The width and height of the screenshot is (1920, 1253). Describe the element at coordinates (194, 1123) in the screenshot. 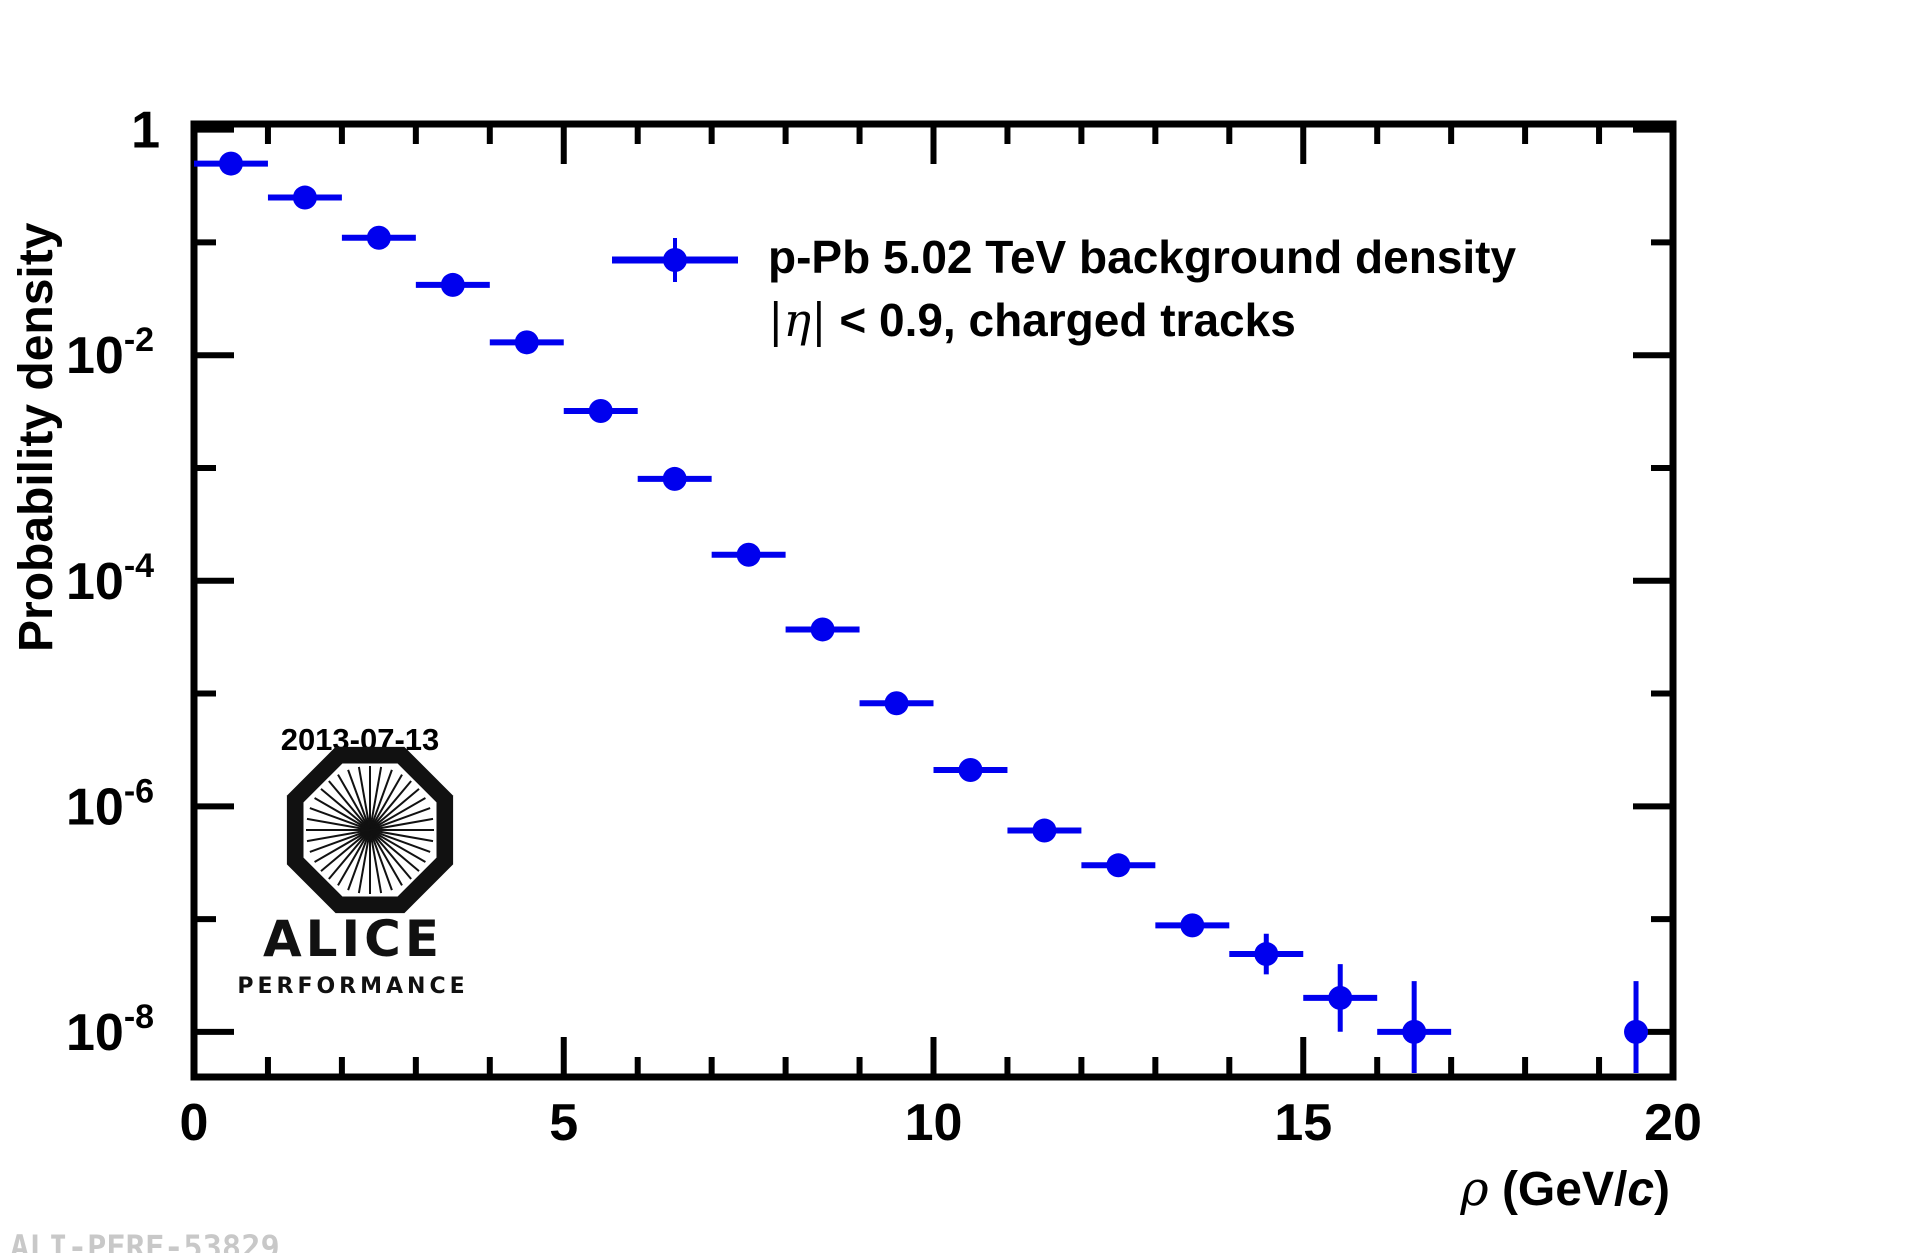

I see `x-tick-label: 0` at that location.